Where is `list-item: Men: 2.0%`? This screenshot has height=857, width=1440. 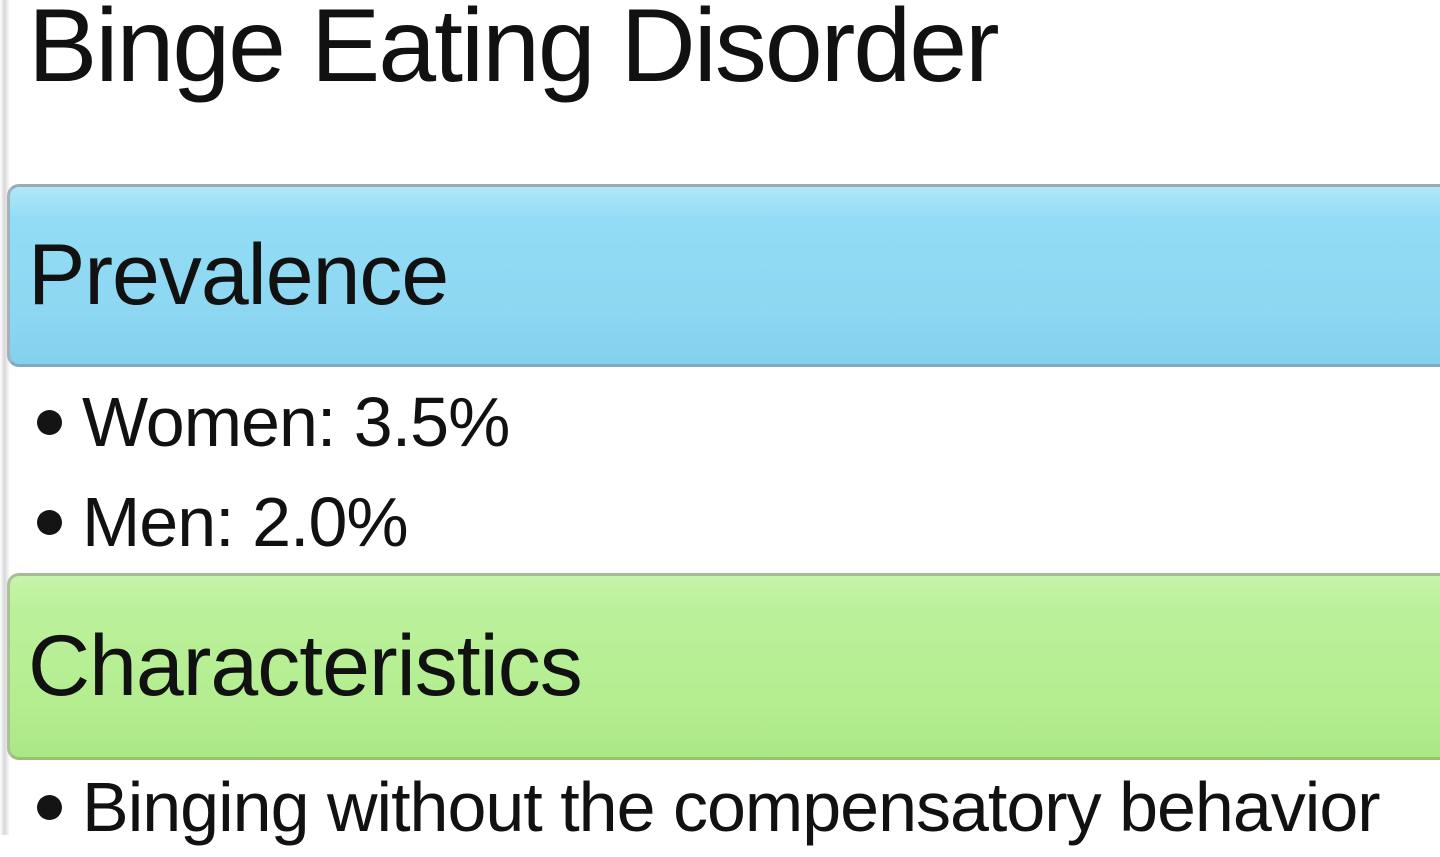
list-item: Men: 2.0% is located at coordinates (738, 522).